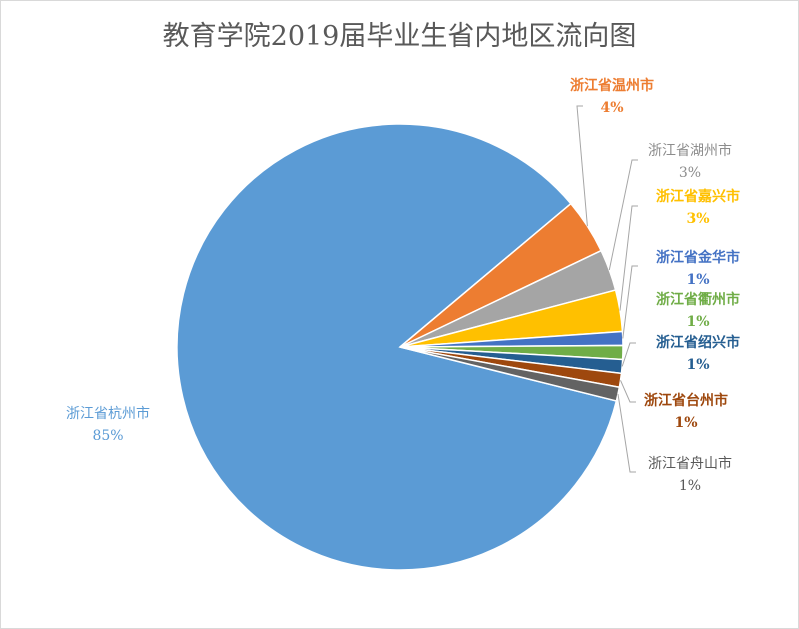 This screenshot has width=799, height=629. What do you see at coordinates (612, 85) in the screenshot?
I see `slice-label-2: 浙江省温州市` at bounding box center [612, 85].